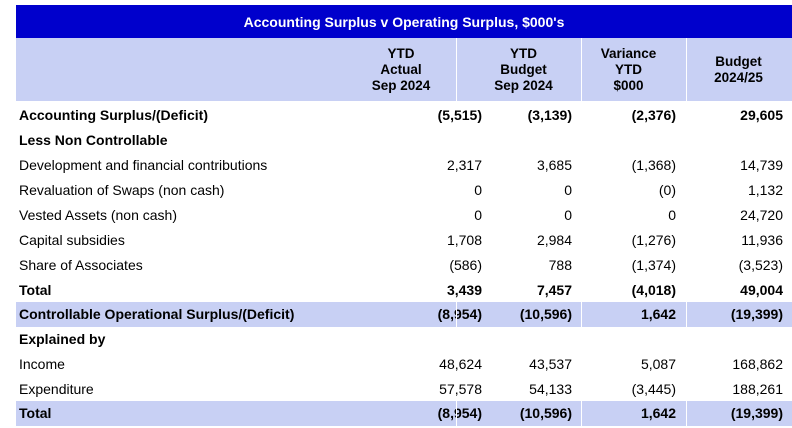 The image size is (792, 428). I want to click on row-value-c2: 3,685, so click(554, 165).